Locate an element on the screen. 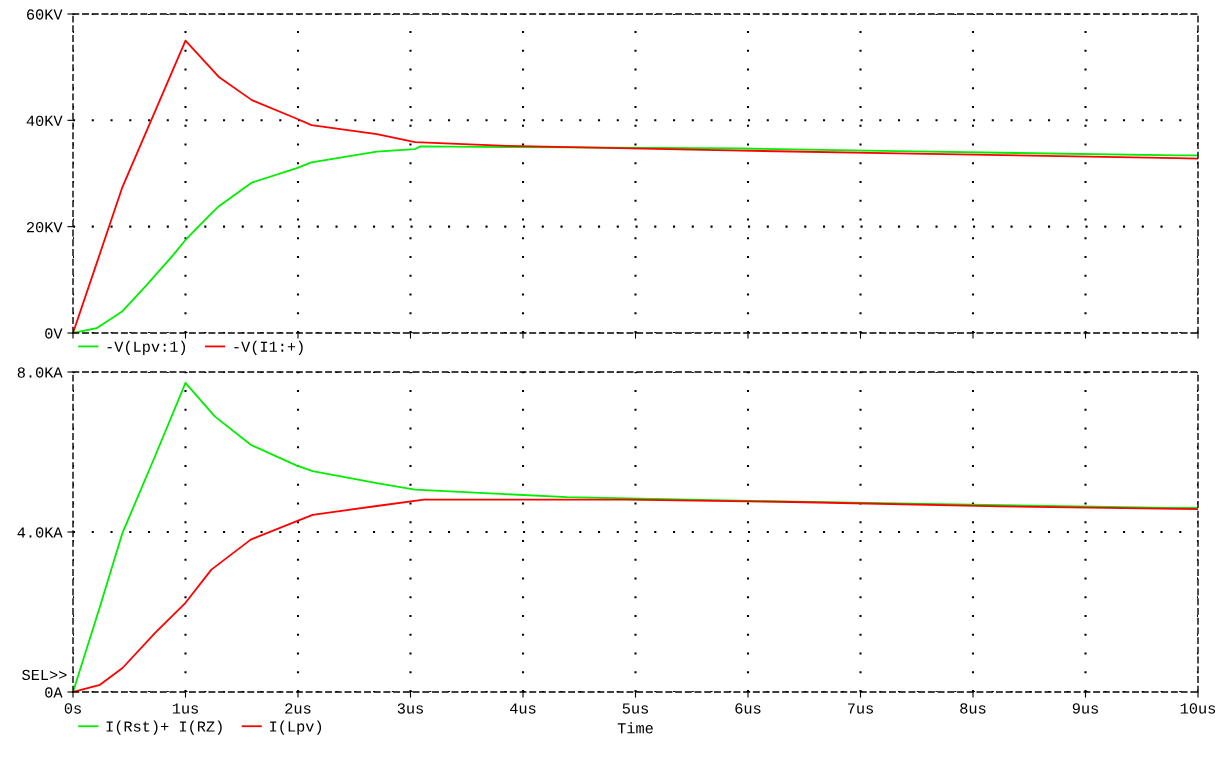 This screenshot has height=760, width=1225. y-tick-label: 60KV is located at coordinates (45, 14).